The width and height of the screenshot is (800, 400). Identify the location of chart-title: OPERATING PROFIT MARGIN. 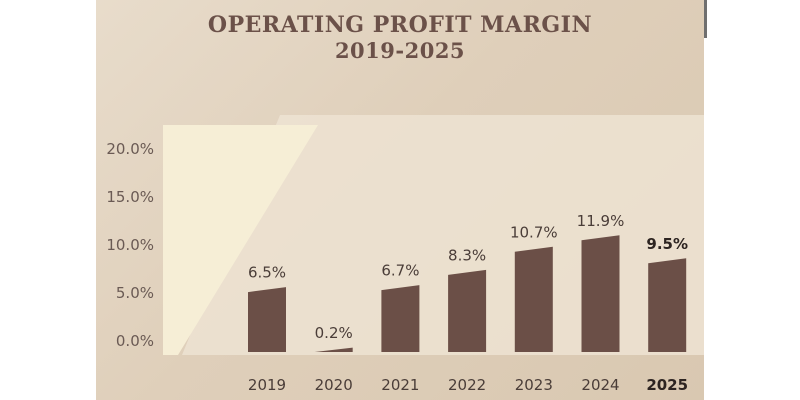
(400, 25).